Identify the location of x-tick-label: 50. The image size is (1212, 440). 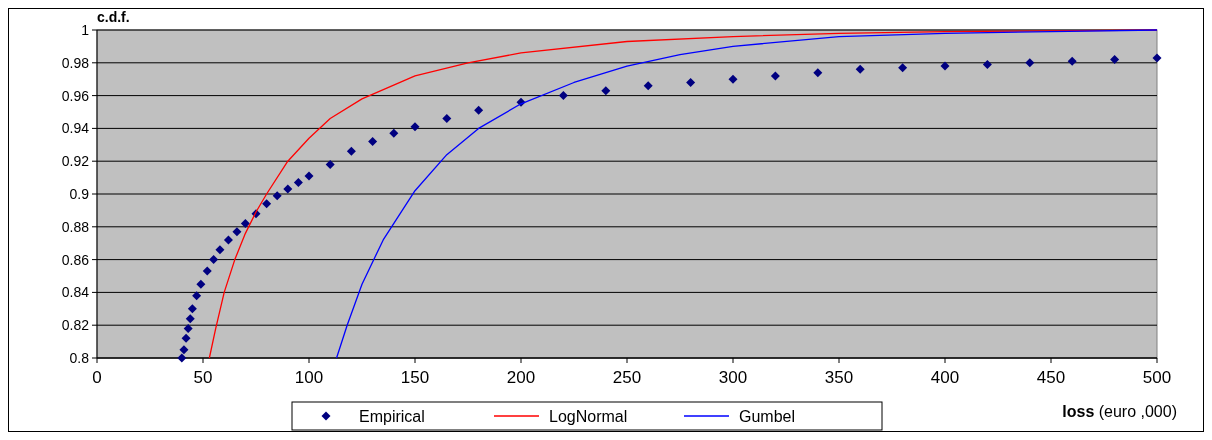
(203, 377).